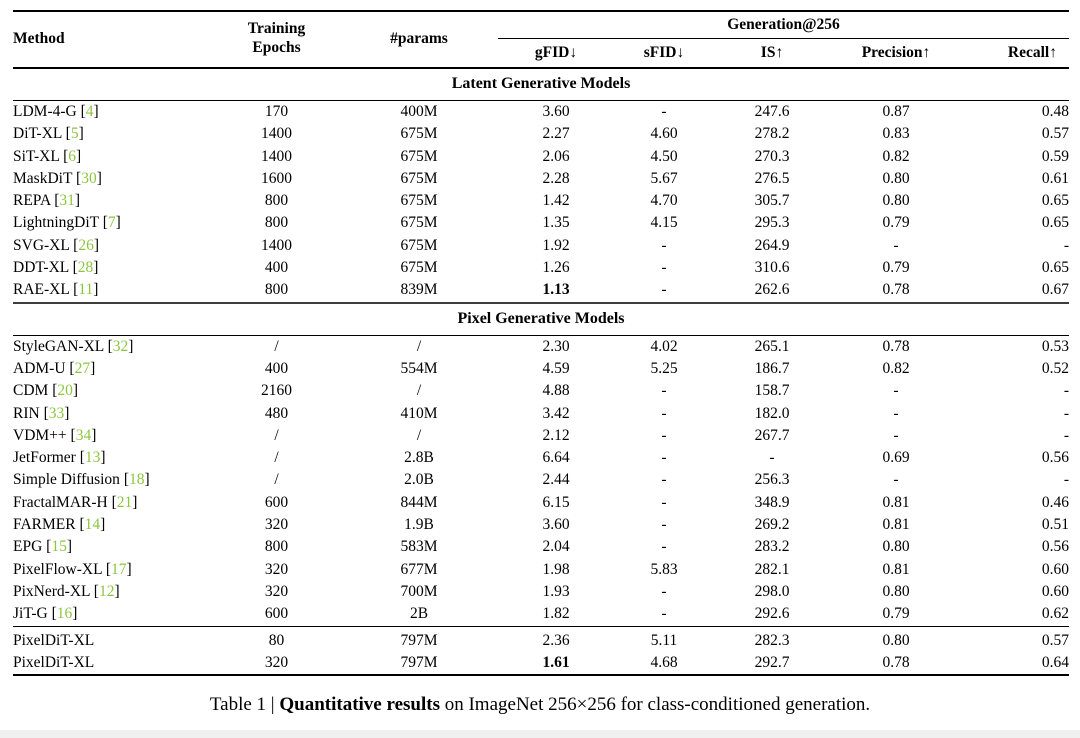  What do you see at coordinates (541, 663) in the screenshot?
I see `table-row: PixelDiT-XL 320 797M 1.61 4.68 292.7 0.78 0.64` at bounding box center [541, 663].